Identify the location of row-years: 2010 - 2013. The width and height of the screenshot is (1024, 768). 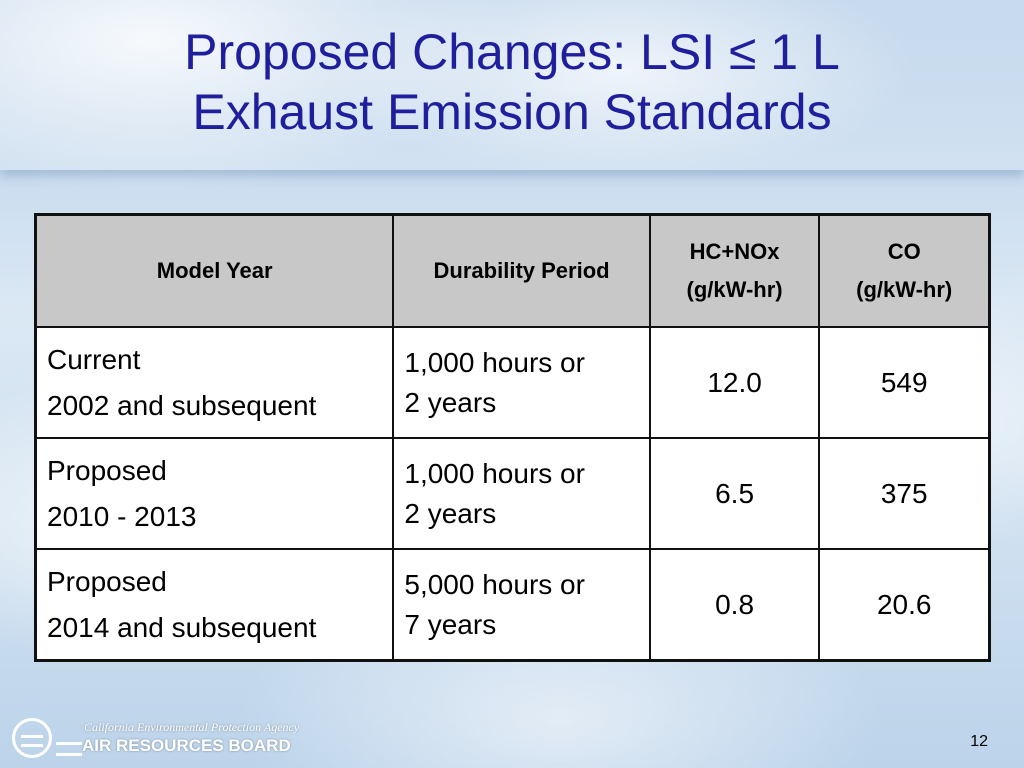
(122, 516).